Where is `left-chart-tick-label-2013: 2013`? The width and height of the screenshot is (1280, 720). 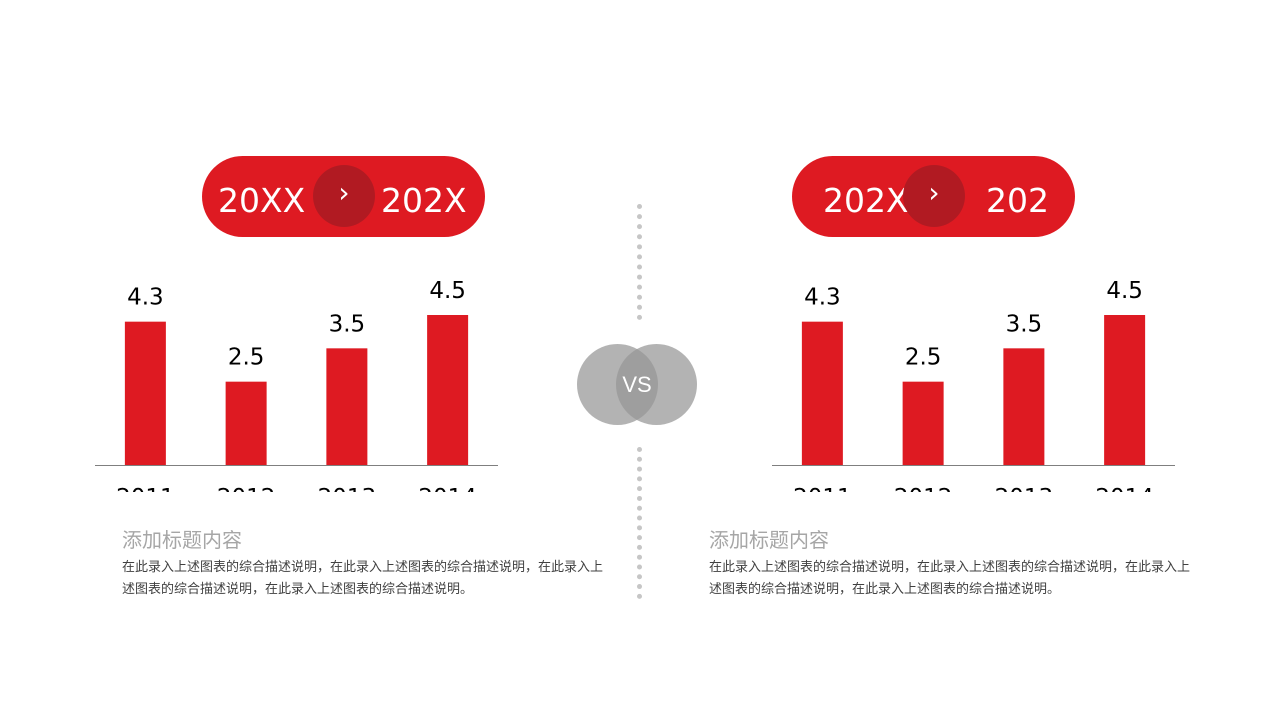 left-chart-tick-label-2013: 2013 is located at coordinates (347, 488).